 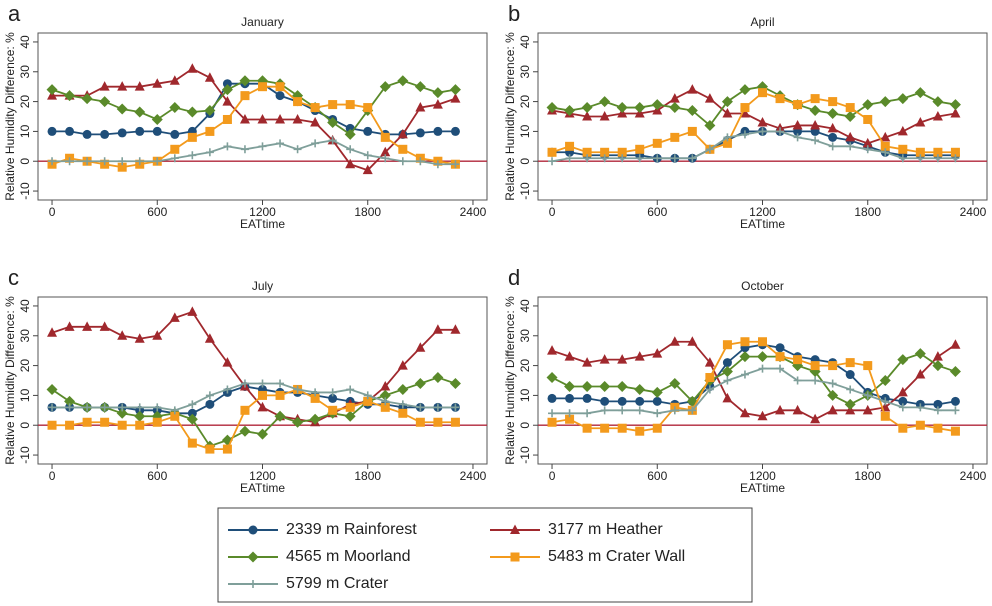 I want to click on y-tick-label: 0, so click(x=25, y=425).